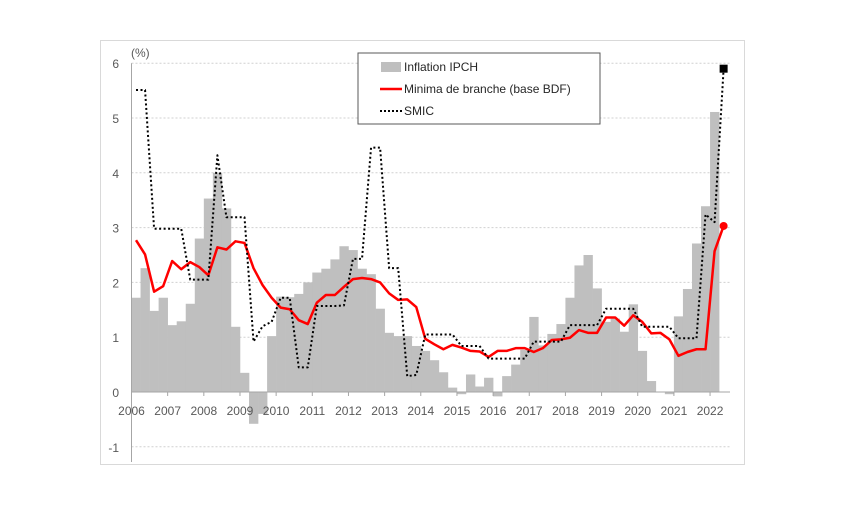  Describe the element at coordinates (487, 89) in the screenshot. I see `legend-label-minima: Minima de branche (base BDF)` at that location.